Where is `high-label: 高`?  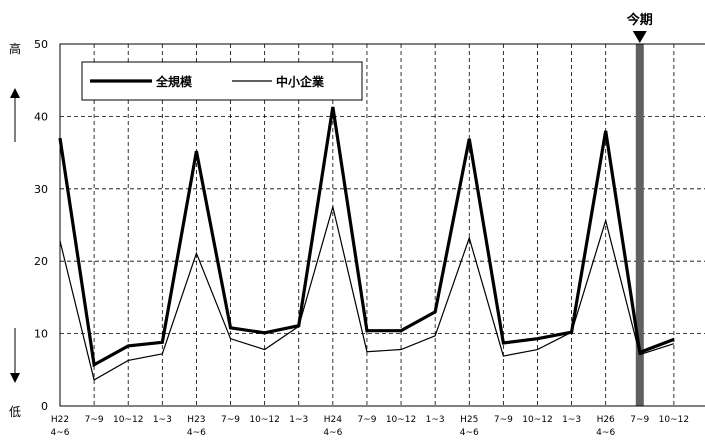
high-label: 高 is located at coordinates (15, 48).